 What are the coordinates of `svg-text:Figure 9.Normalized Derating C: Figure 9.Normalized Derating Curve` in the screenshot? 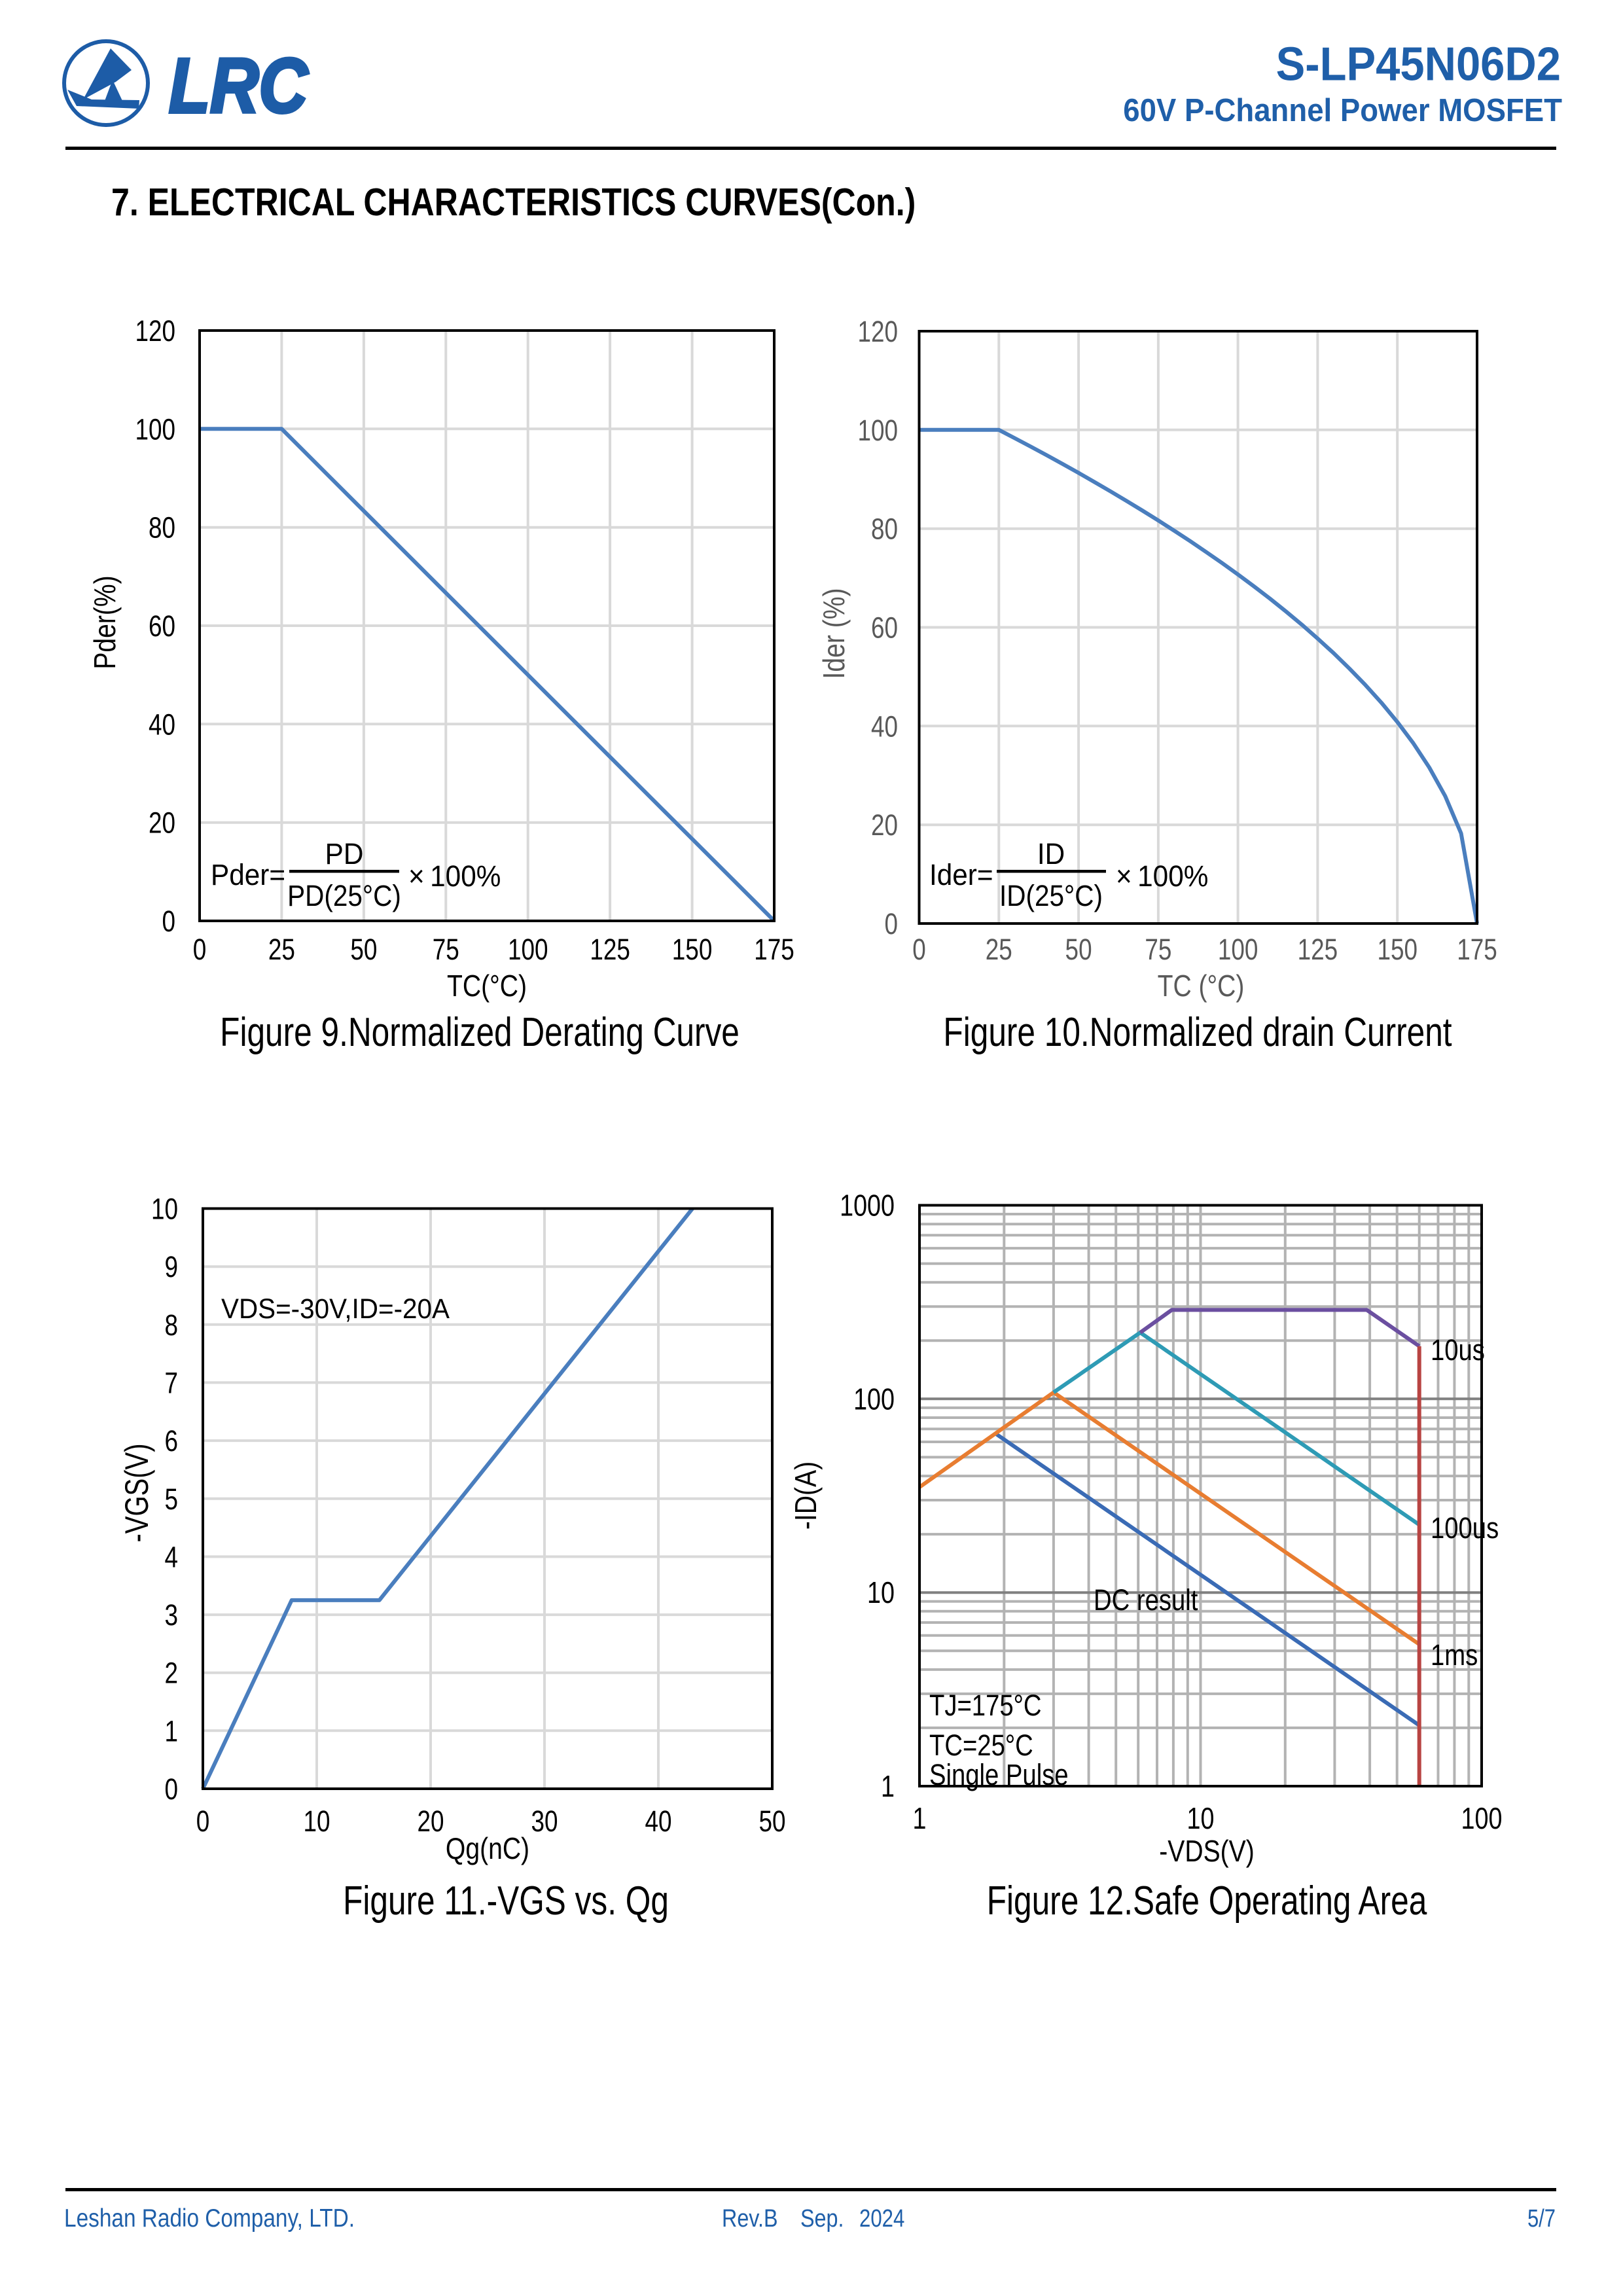 It's located at (480, 1032).